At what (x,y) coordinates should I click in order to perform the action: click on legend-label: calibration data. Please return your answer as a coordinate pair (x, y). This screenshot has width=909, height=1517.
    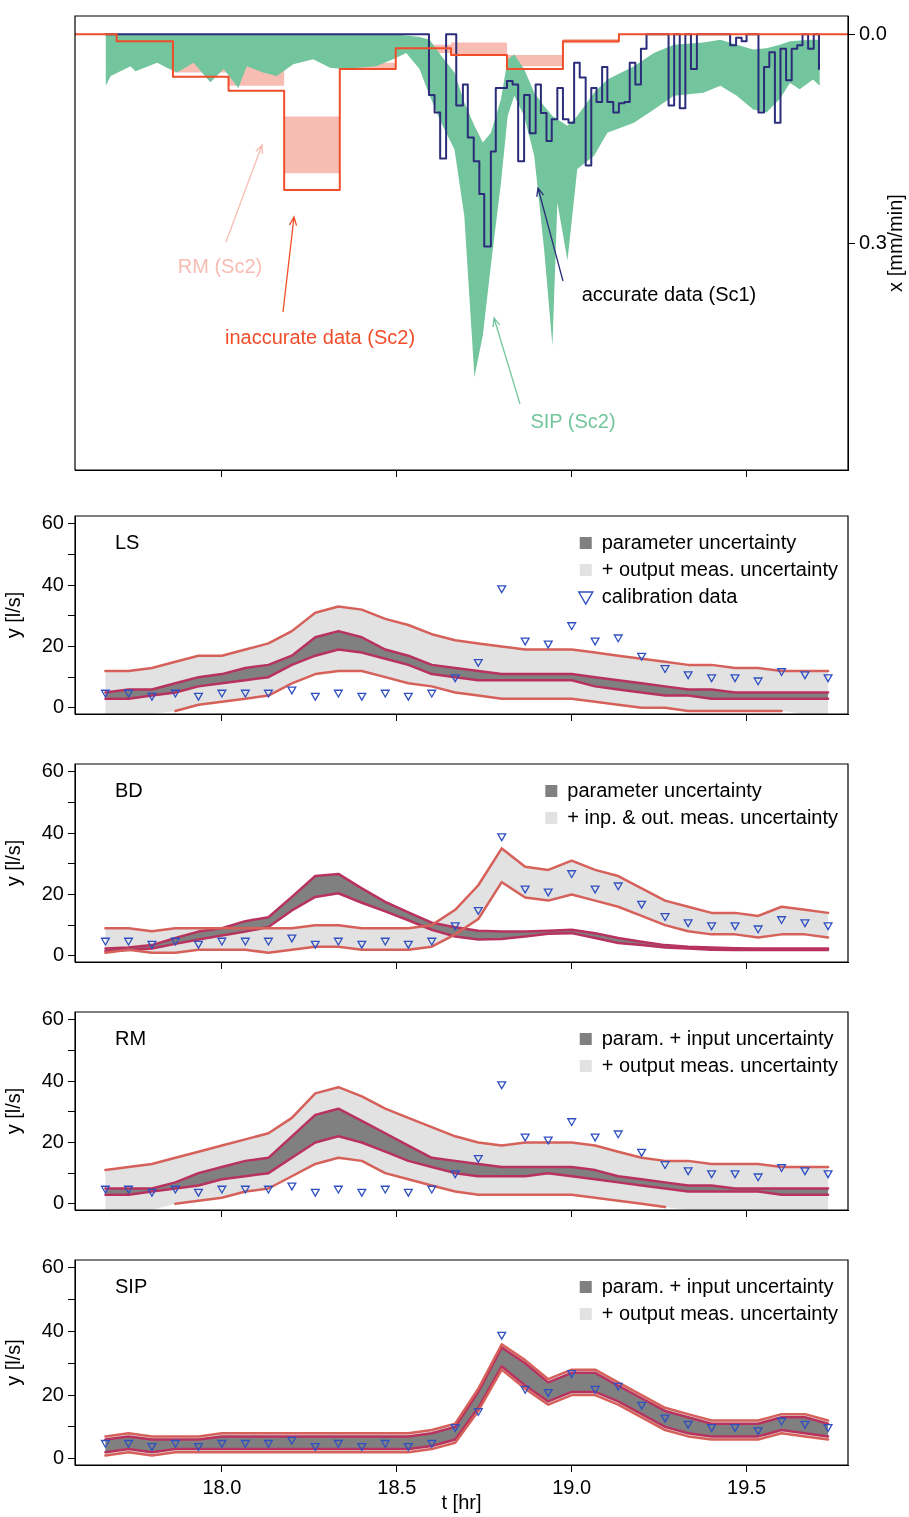
    Looking at the image, I should click on (670, 595).